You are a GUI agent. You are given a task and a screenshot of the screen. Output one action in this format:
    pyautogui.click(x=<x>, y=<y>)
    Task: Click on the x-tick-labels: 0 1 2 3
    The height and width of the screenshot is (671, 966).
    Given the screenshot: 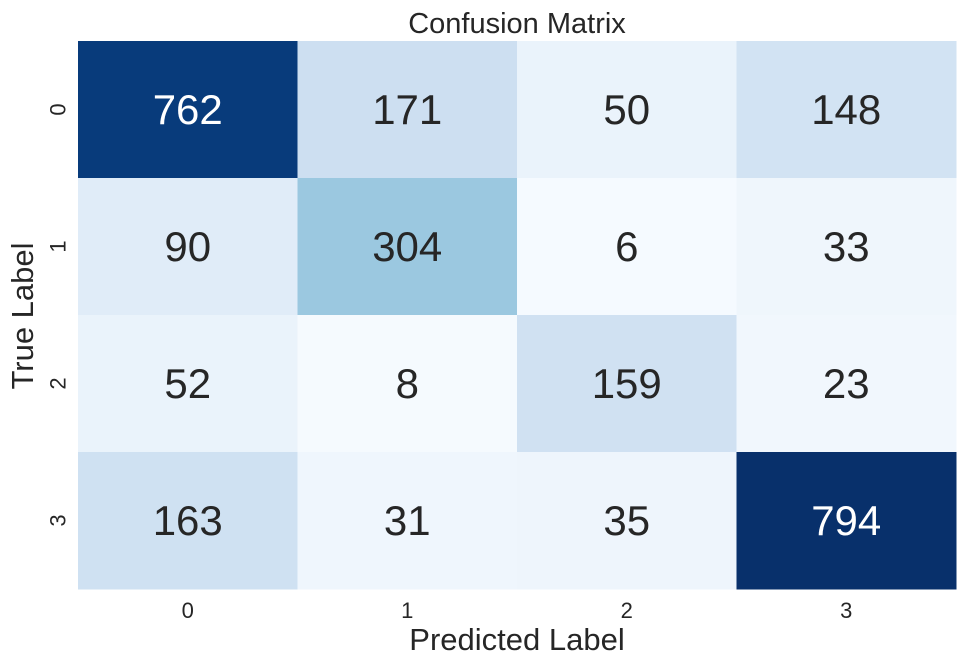 What is the action you would take?
    pyautogui.click(x=517, y=610)
    